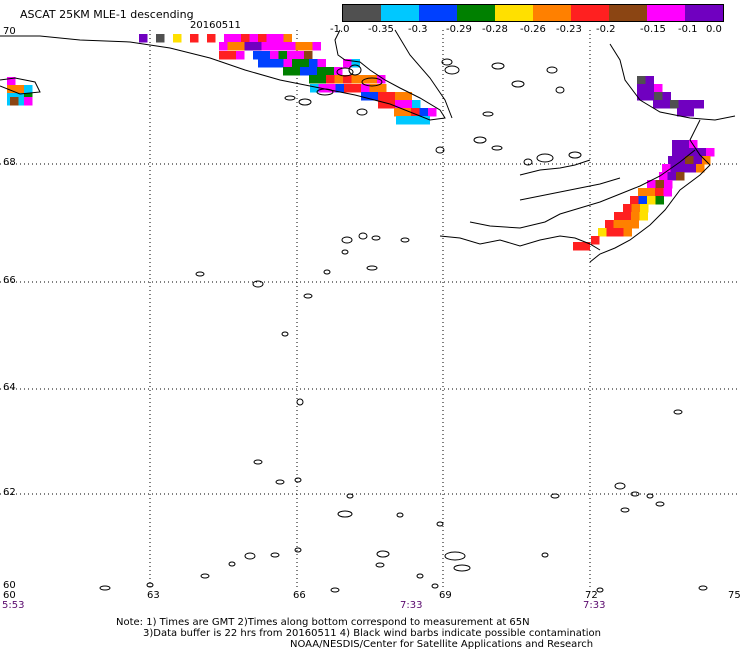 Image resolution: width=740 pixels, height=650 pixels. I want to click on map-date: 20160511, so click(215, 25).